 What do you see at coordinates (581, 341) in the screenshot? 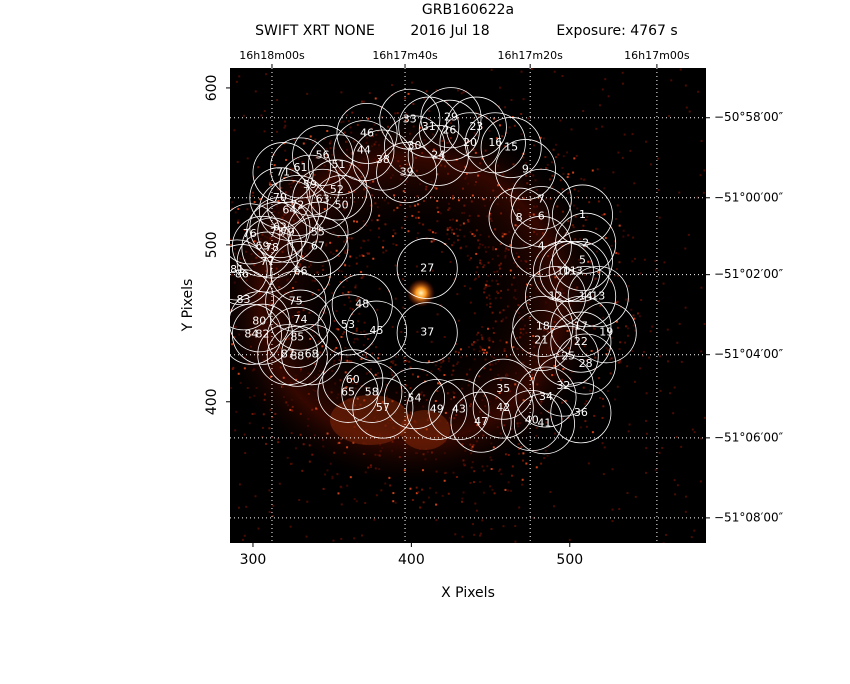
I see `region-label: 22` at bounding box center [581, 341].